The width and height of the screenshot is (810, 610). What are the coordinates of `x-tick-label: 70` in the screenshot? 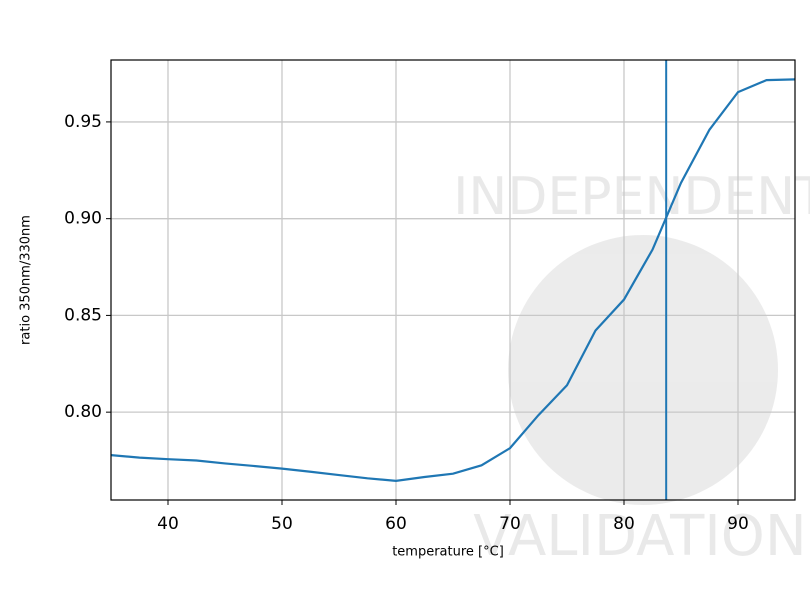 It's located at (510, 524).